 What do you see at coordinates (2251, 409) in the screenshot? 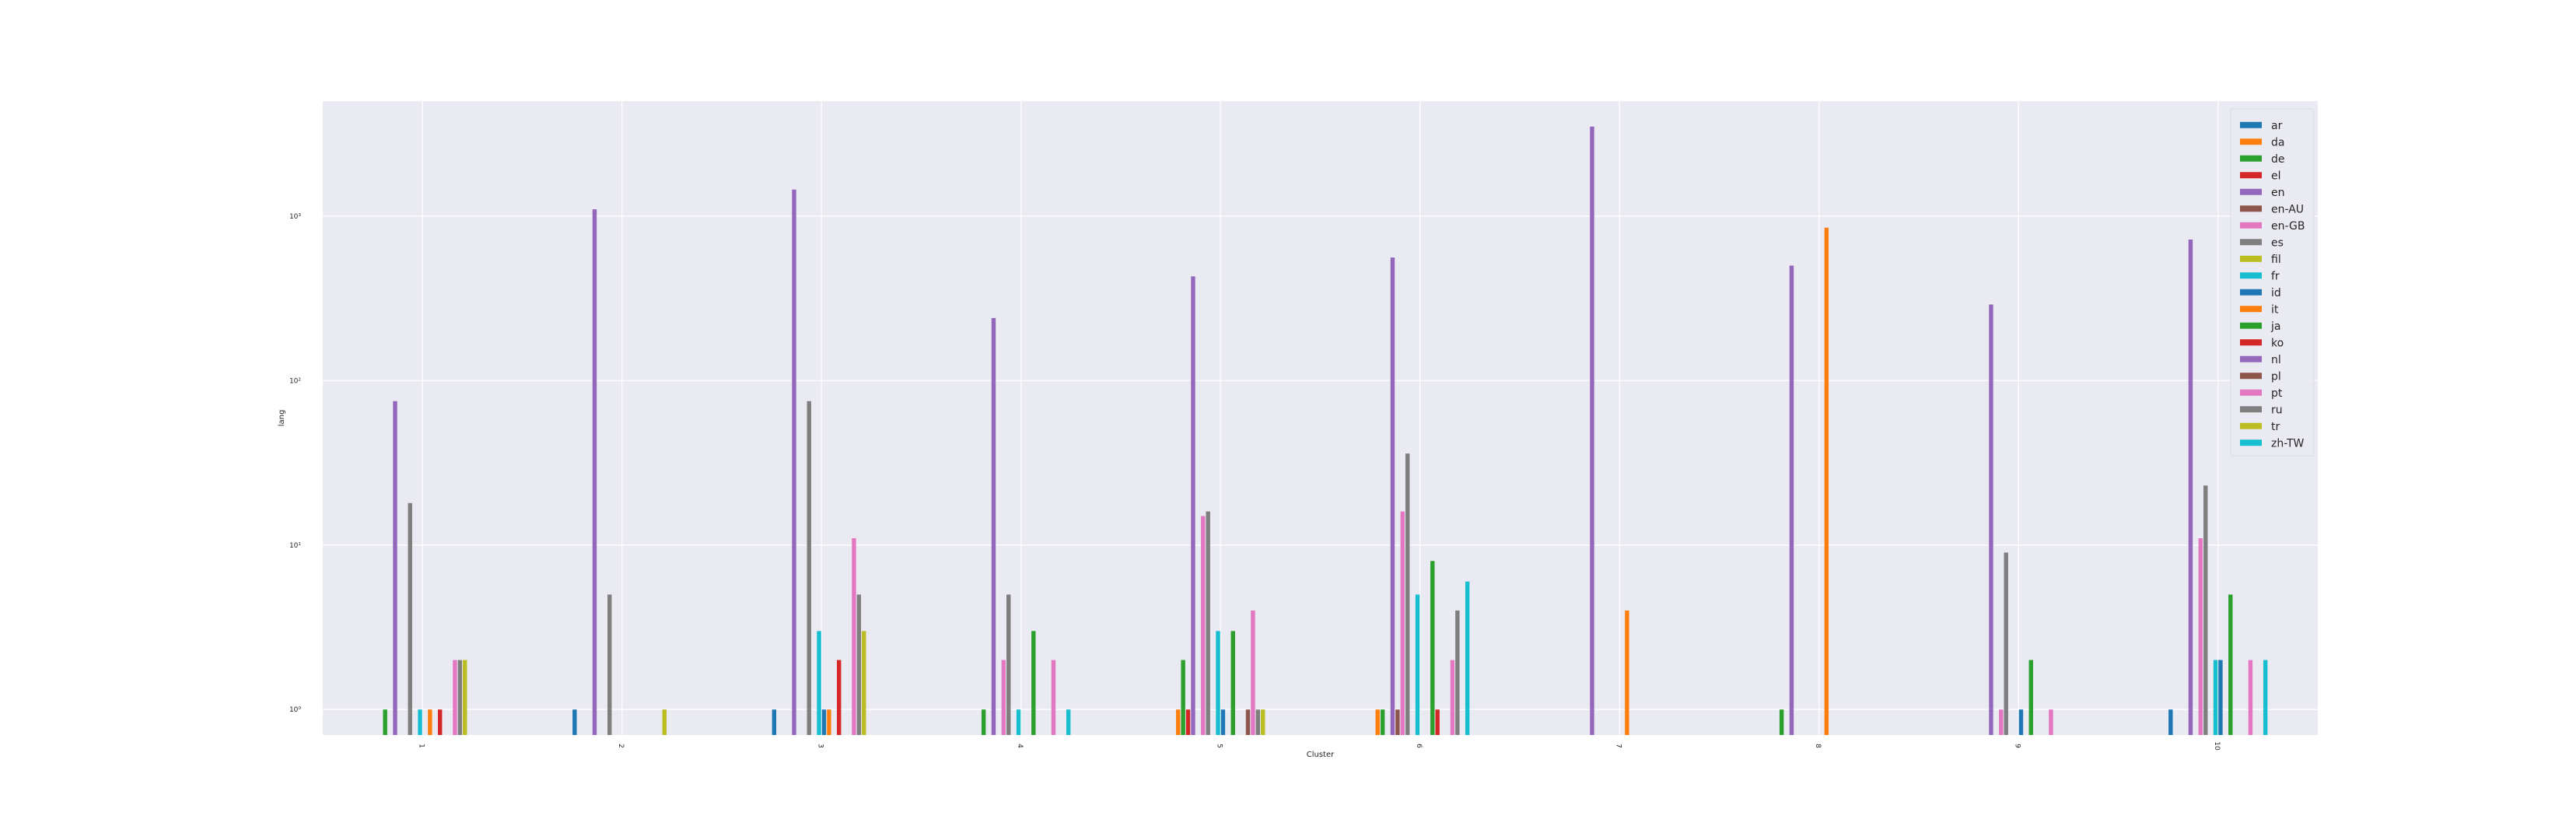
I see `legend-swatch-ru` at bounding box center [2251, 409].